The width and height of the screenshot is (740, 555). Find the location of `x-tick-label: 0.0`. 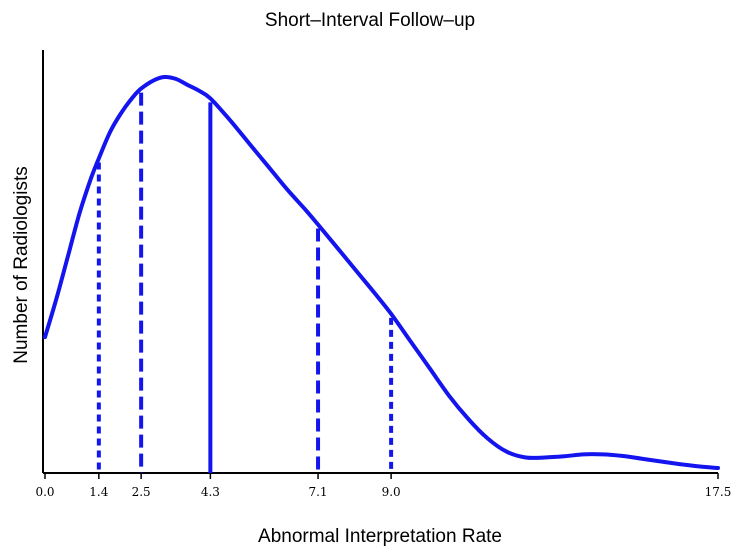

x-tick-label: 0.0 is located at coordinates (44, 492).